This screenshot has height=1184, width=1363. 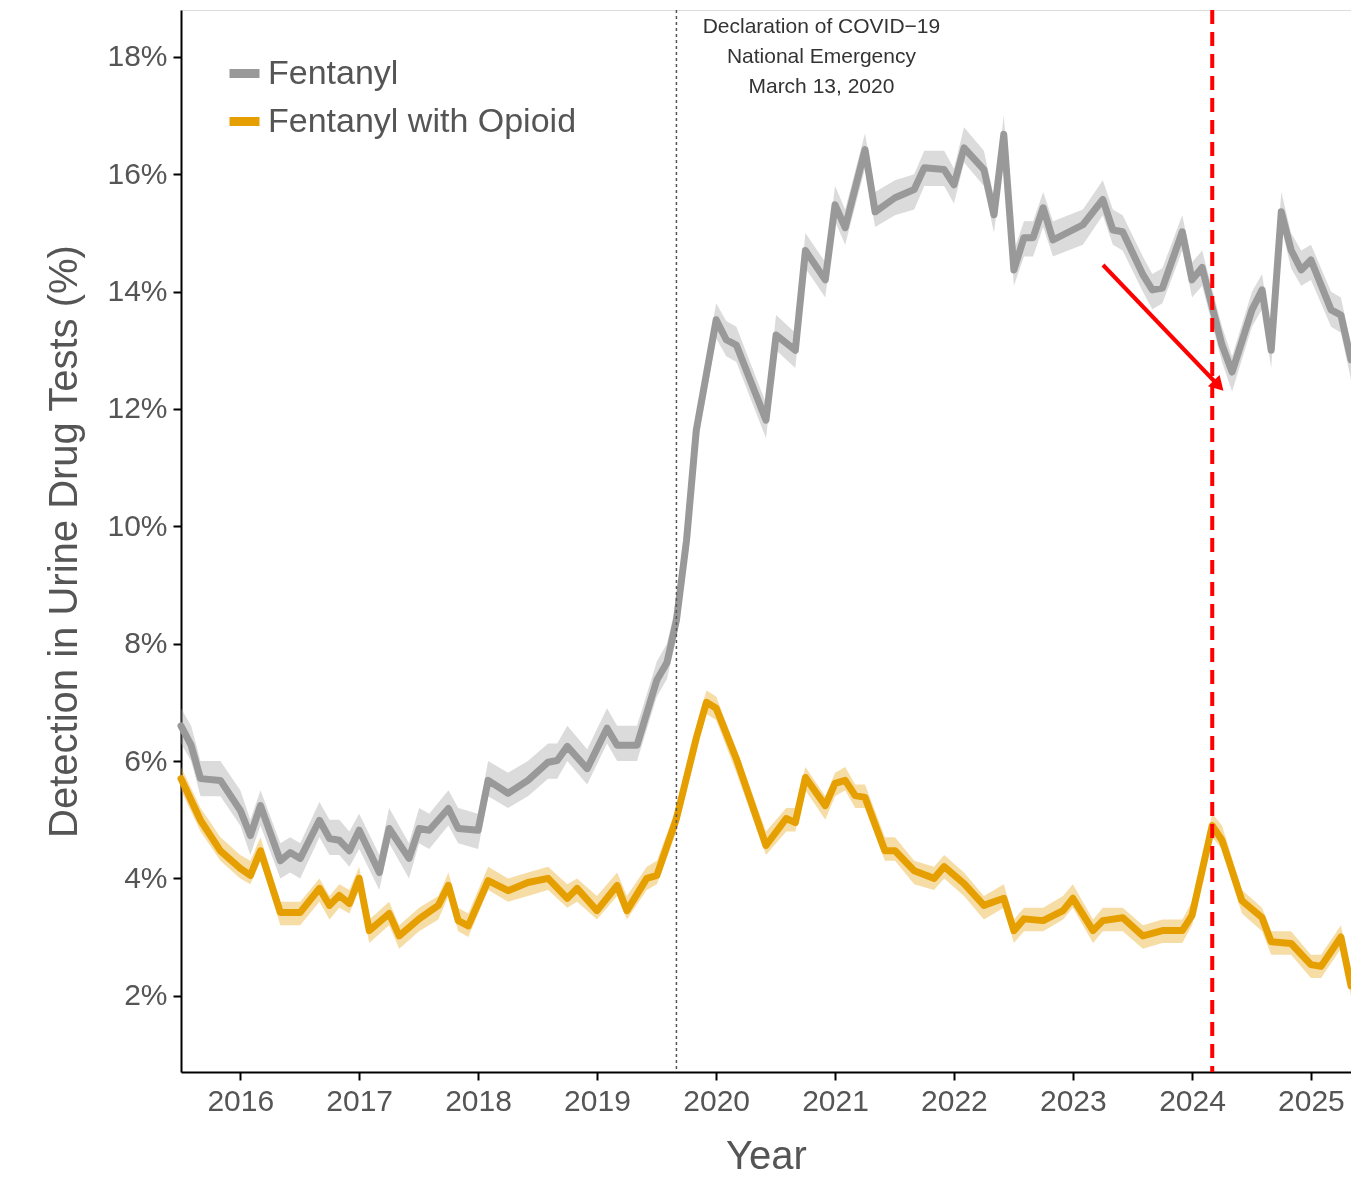 What do you see at coordinates (137, 291) in the screenshot?
I see `y-tick-label: 14%` at bounding box center [137, 291].